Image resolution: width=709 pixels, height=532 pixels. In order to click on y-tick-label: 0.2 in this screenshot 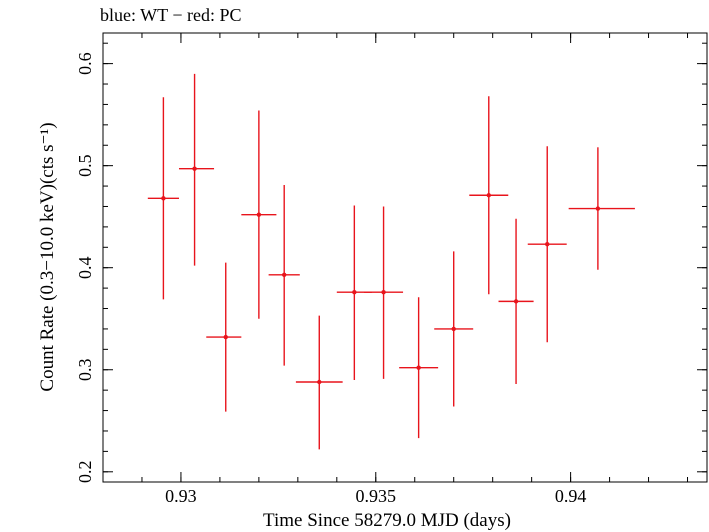, I will do `click(85, 472)`.